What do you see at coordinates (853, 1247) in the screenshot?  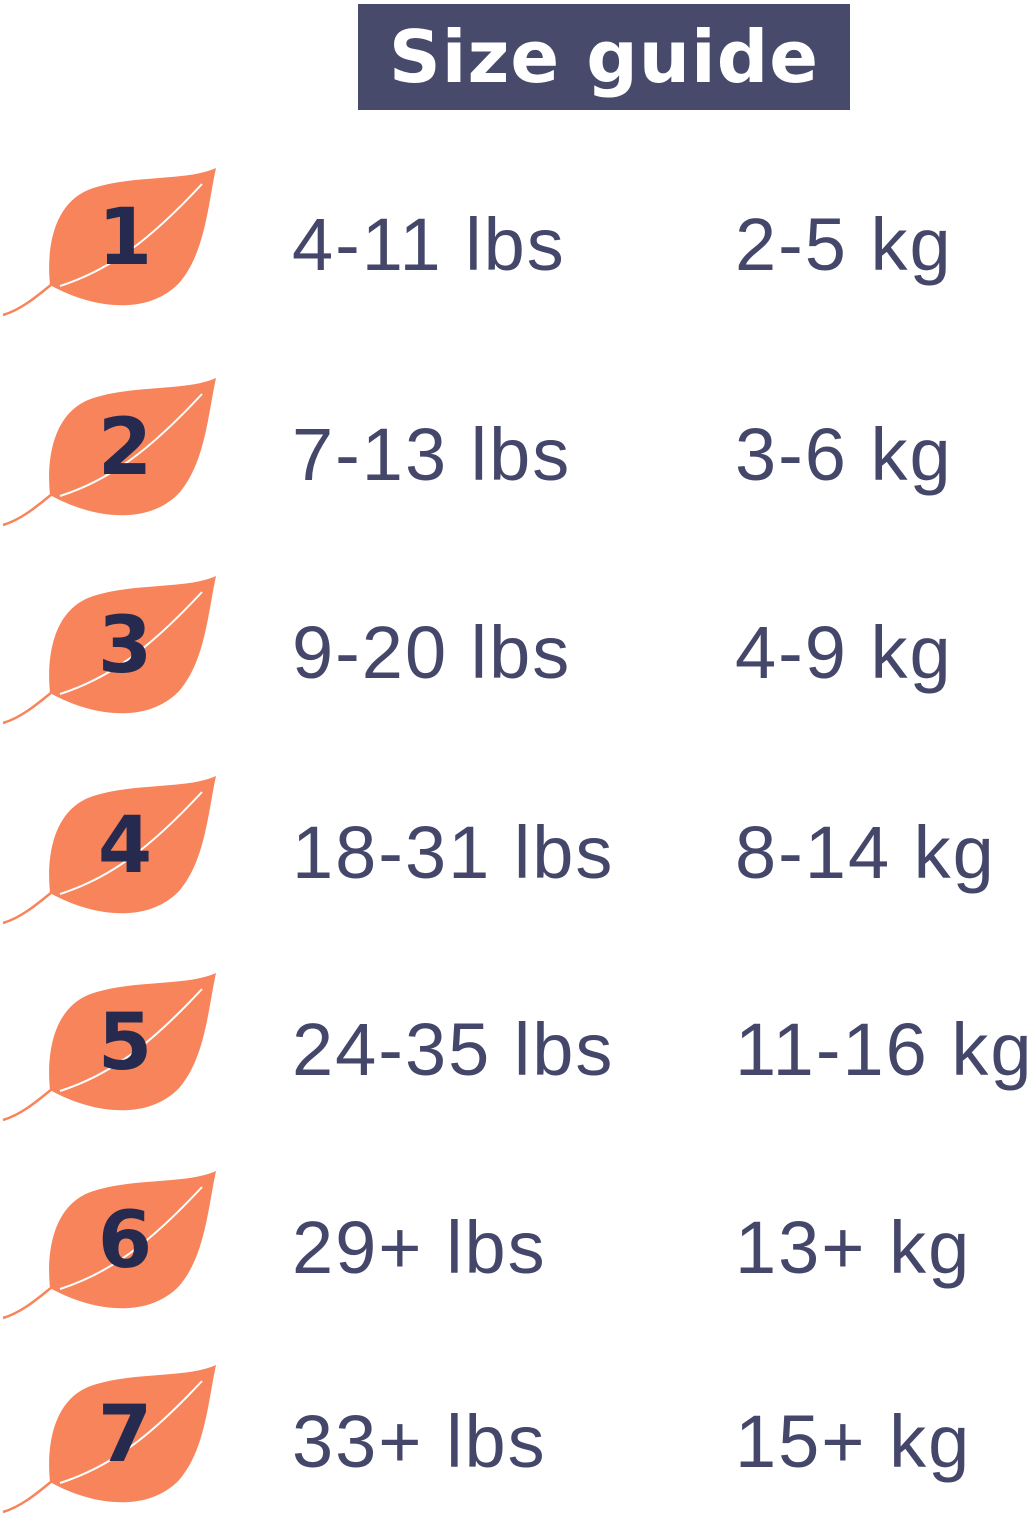 I see `weight-kg: 13+ kg` at bounding box center [853, 1247].